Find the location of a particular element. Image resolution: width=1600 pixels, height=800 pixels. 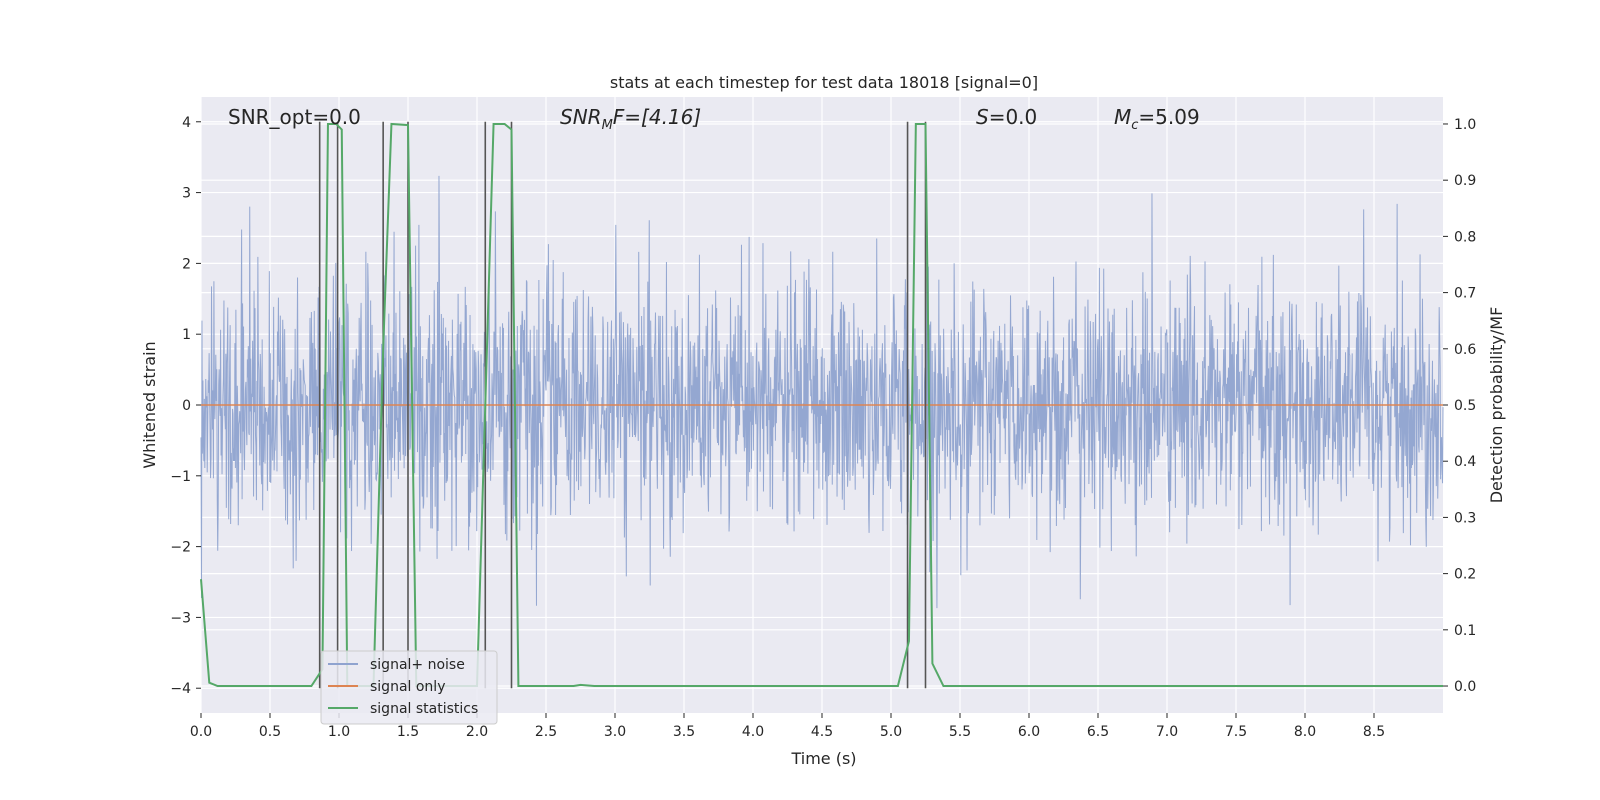

snr-mf-prefix: SNR is located at coordinates (581, 117).